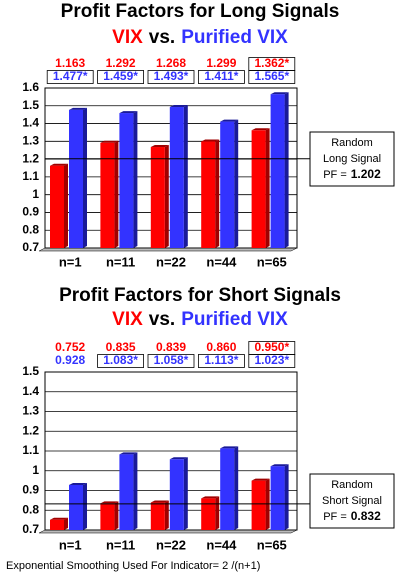  I want to click on reference-prefix: PF =, so click(335, 175).